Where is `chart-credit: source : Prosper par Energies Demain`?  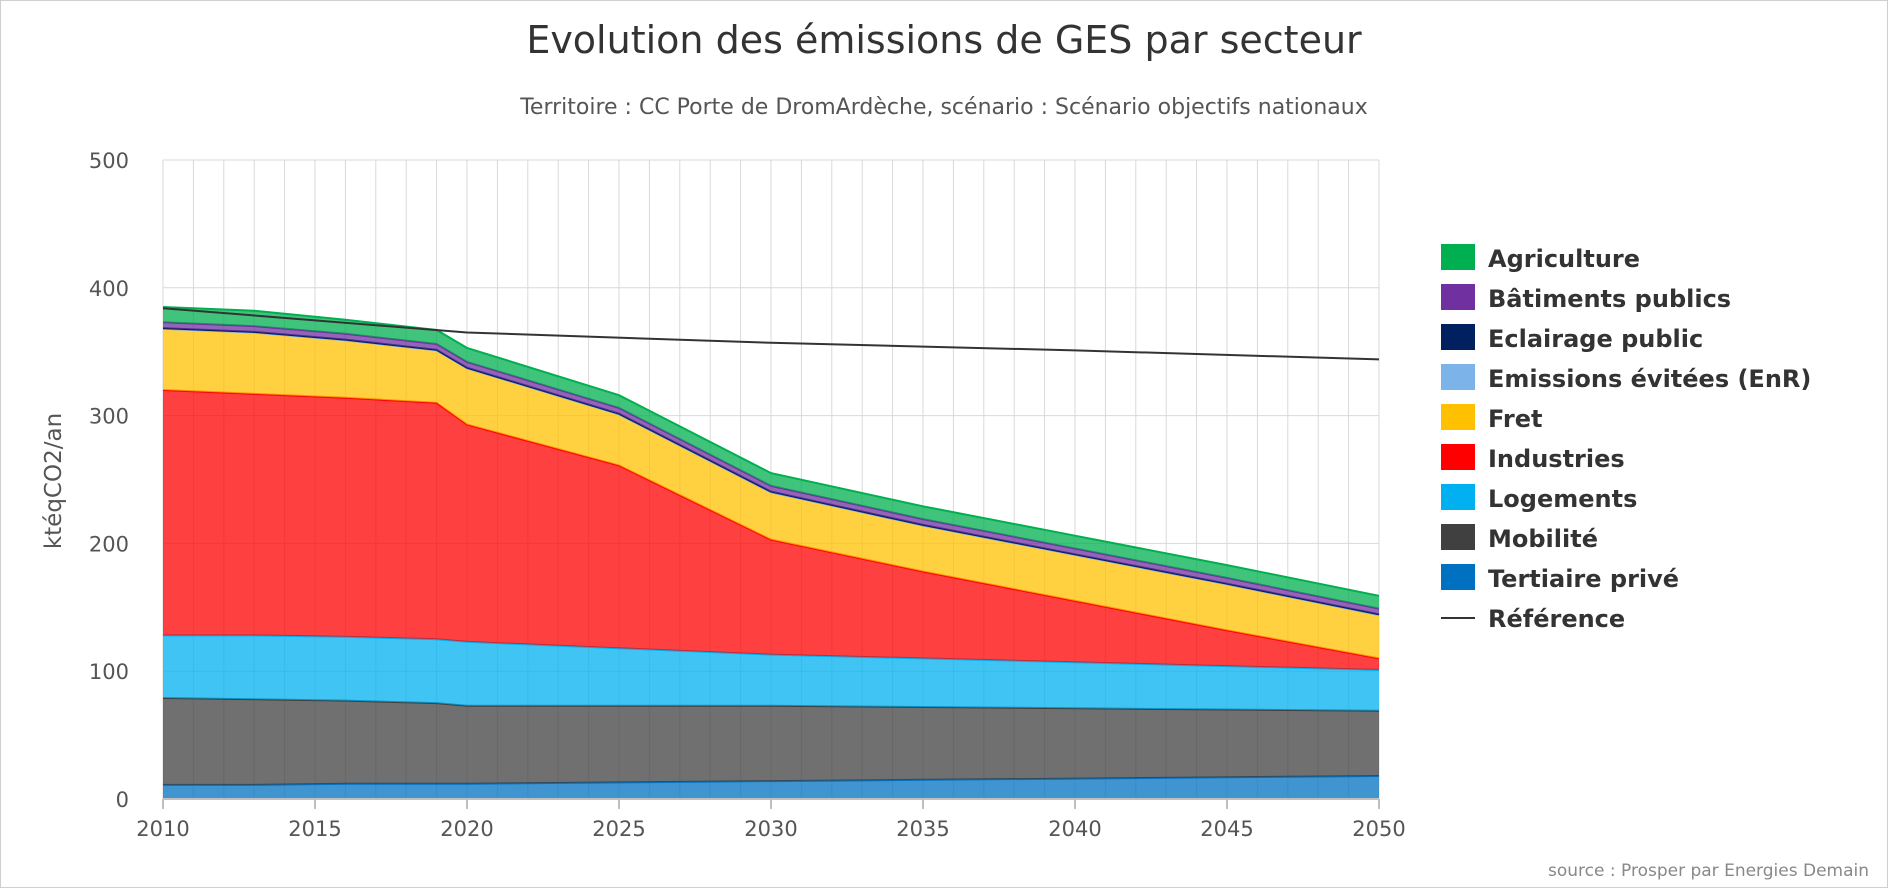
chart-credit: source : Prosper par Energies Demain is located at coordinates (1708, 871).